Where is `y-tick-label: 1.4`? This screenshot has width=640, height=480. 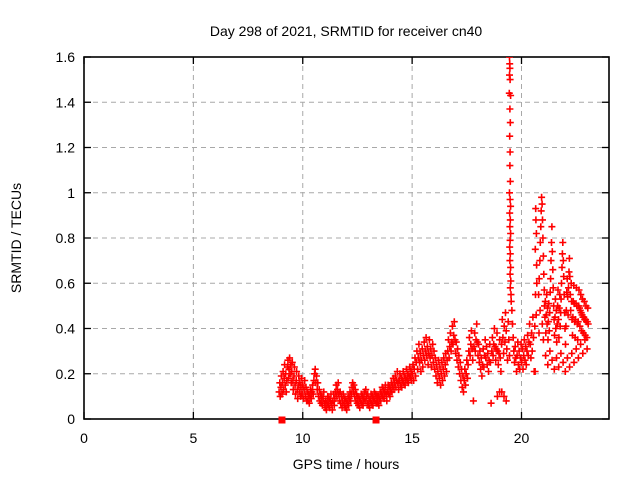
y-tick-label: 1.4 is located at coordinates (66, 102).